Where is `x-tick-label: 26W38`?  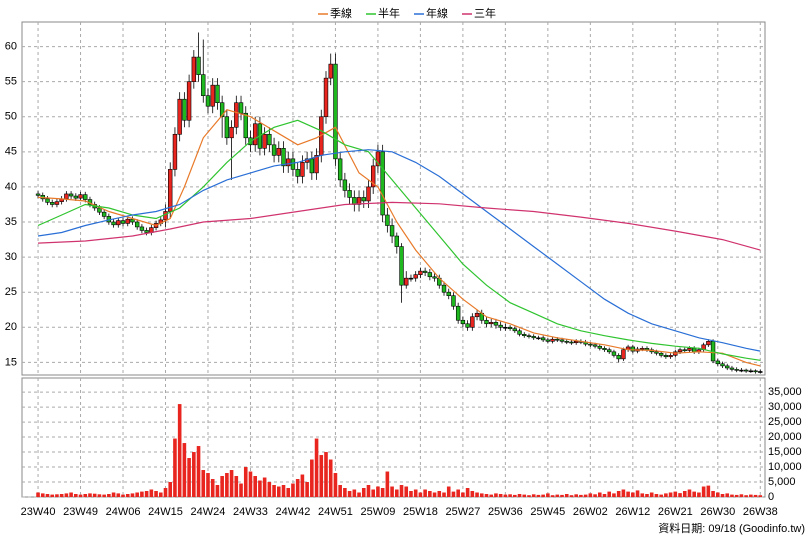
x-tick-label: 26W38 is located at coordinates (760, 512).